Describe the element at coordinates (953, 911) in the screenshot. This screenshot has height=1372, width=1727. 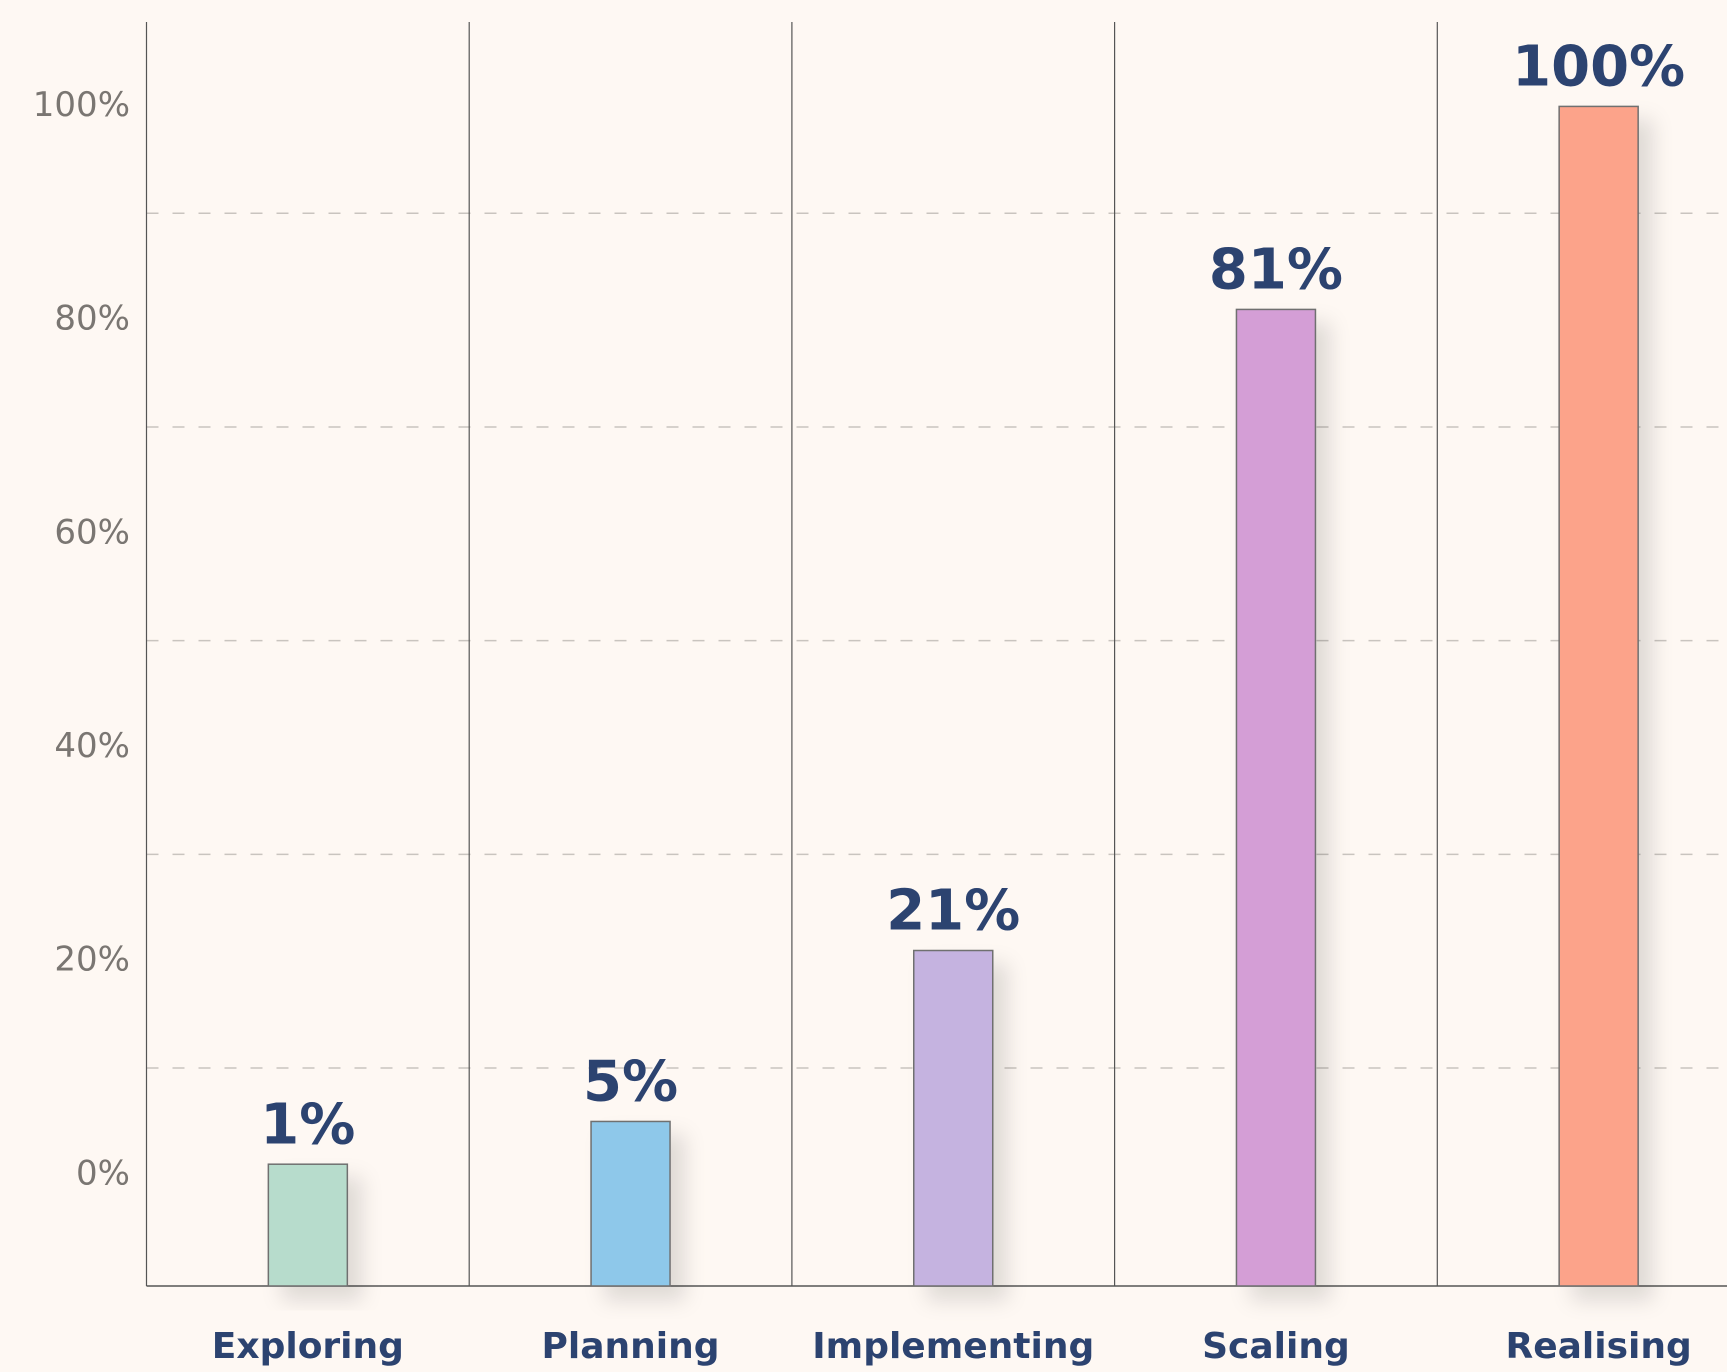
I see `value-label: 21%` at that location.